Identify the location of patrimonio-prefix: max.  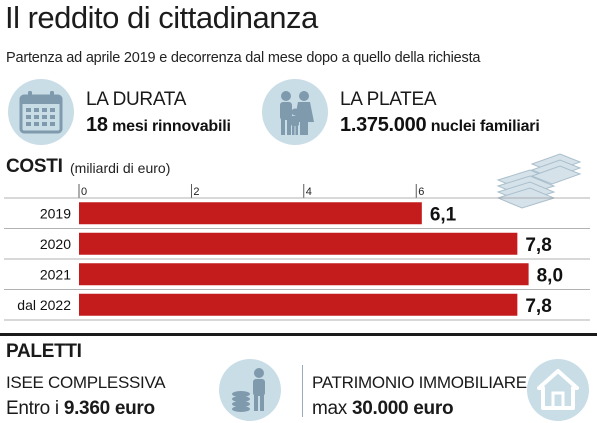
(329, 408).